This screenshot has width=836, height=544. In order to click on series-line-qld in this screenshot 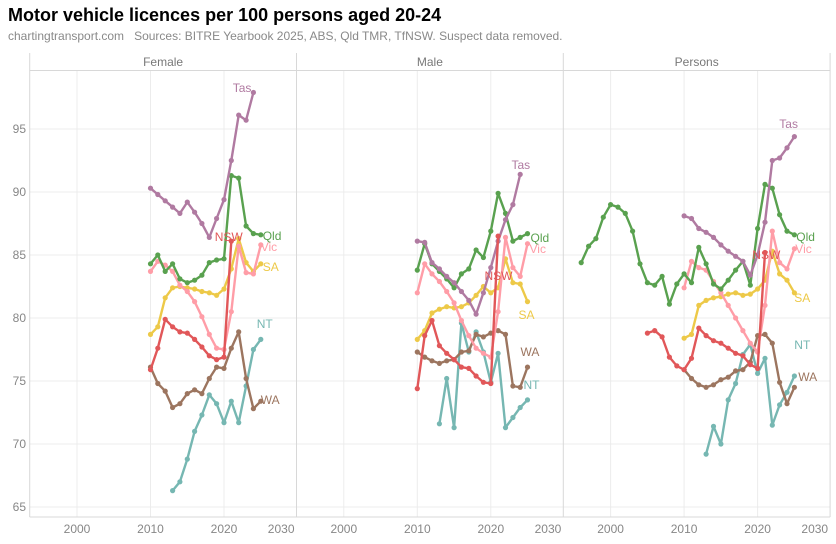, I will do `click(205, 229)`.